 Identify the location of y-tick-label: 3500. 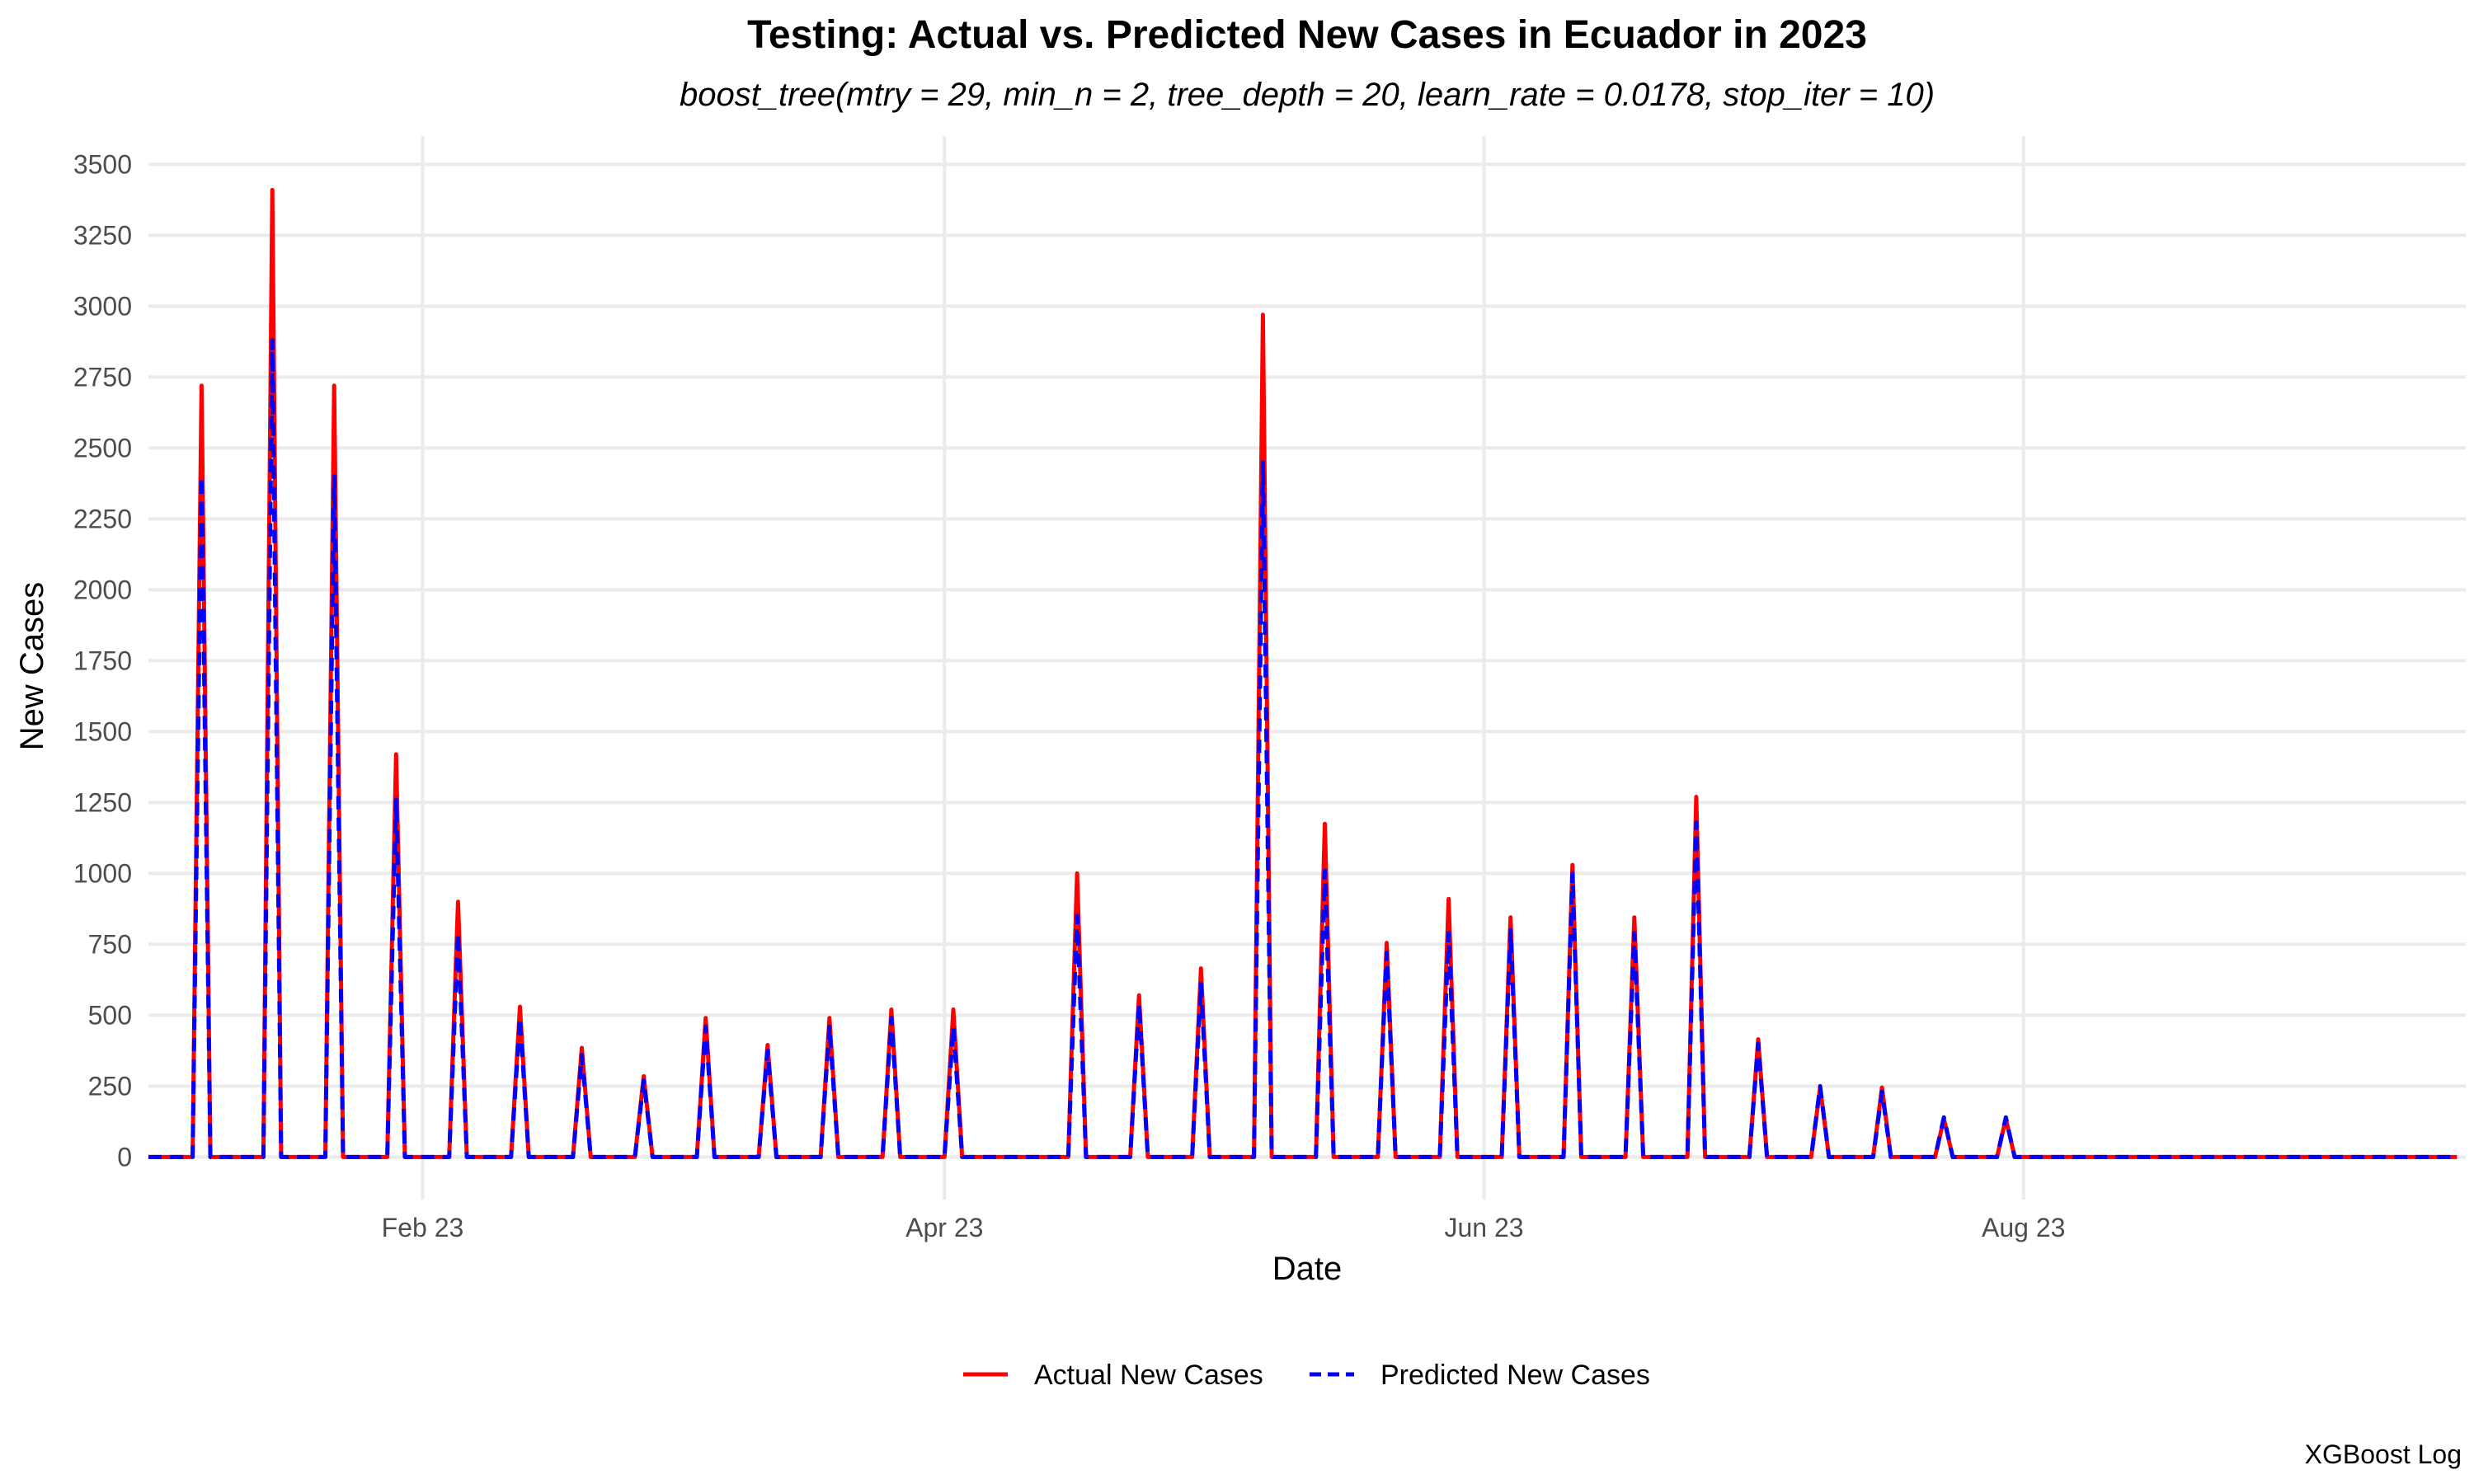
(102, 164).